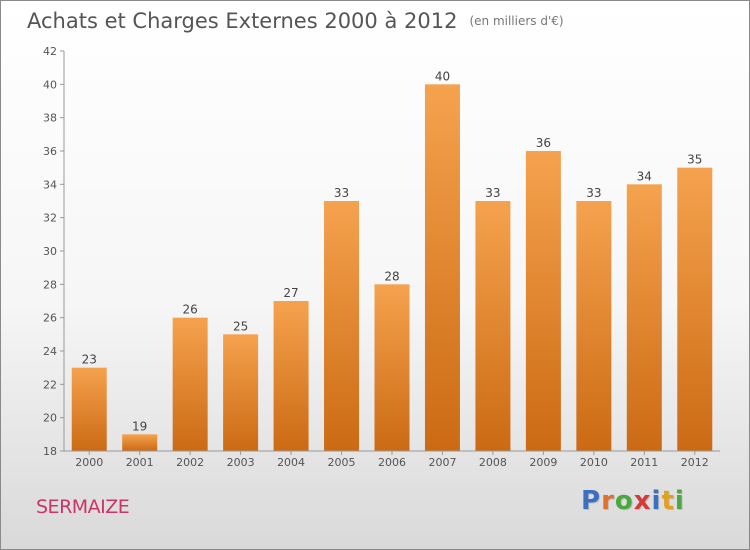 This screenshot has width=750, height=550. What do you see at coordinates (442, 267) in the screenshot?
I see `bar-2007` at bounding box center [442, 267].